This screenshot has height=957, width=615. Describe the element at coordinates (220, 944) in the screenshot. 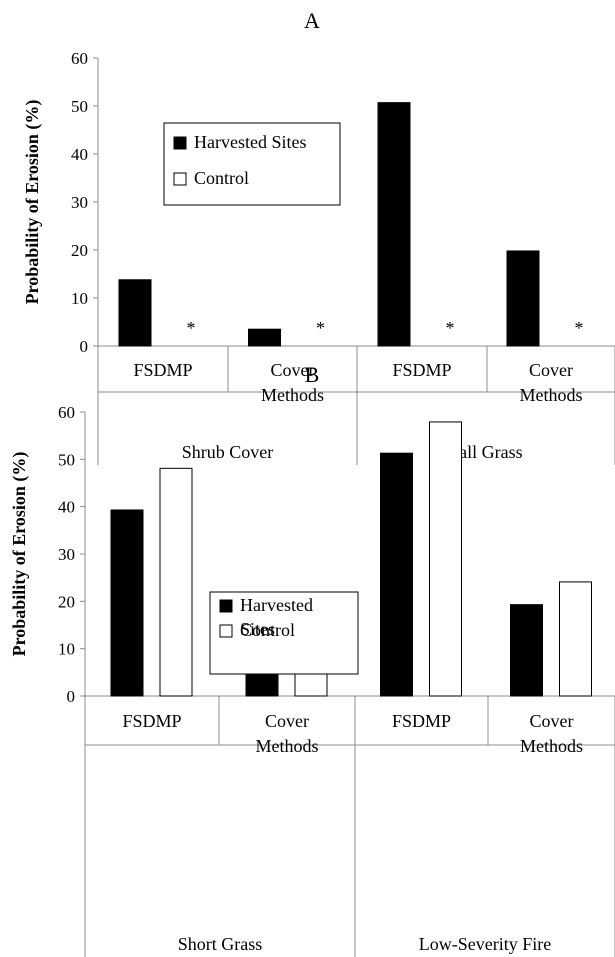

I see `x-group-label: Short Grass` at that location.